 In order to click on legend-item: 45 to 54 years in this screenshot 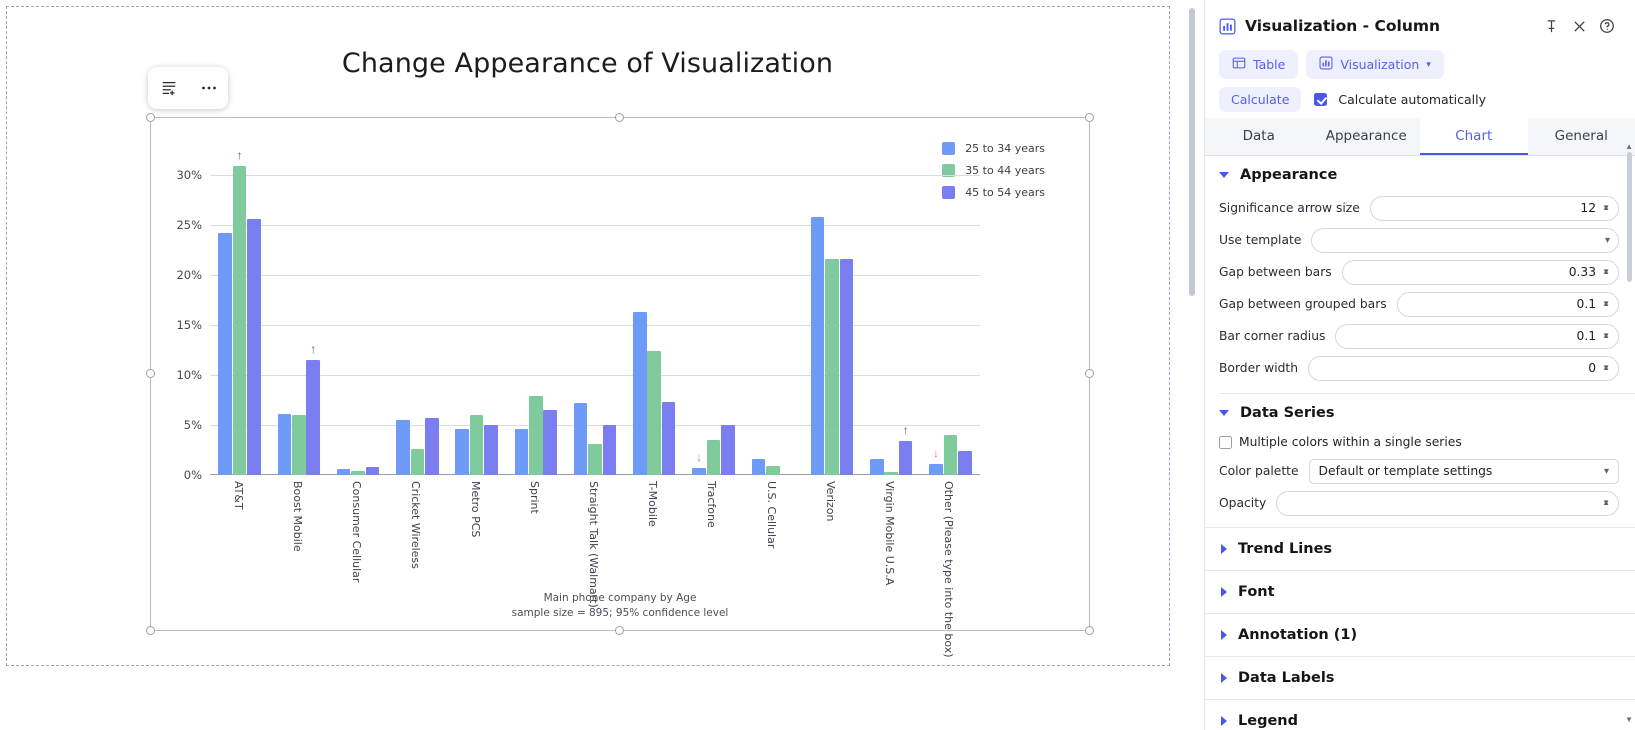, I will do `click(993, 192)`.